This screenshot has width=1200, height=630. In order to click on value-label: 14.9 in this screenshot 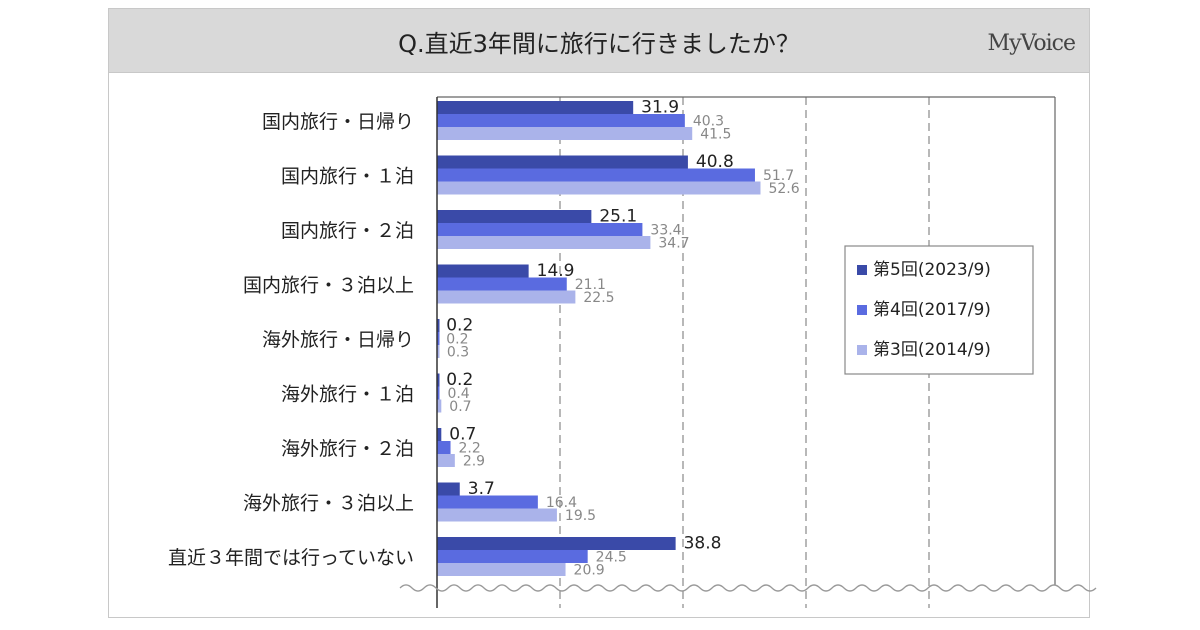, I will do `click(556, 271)`.